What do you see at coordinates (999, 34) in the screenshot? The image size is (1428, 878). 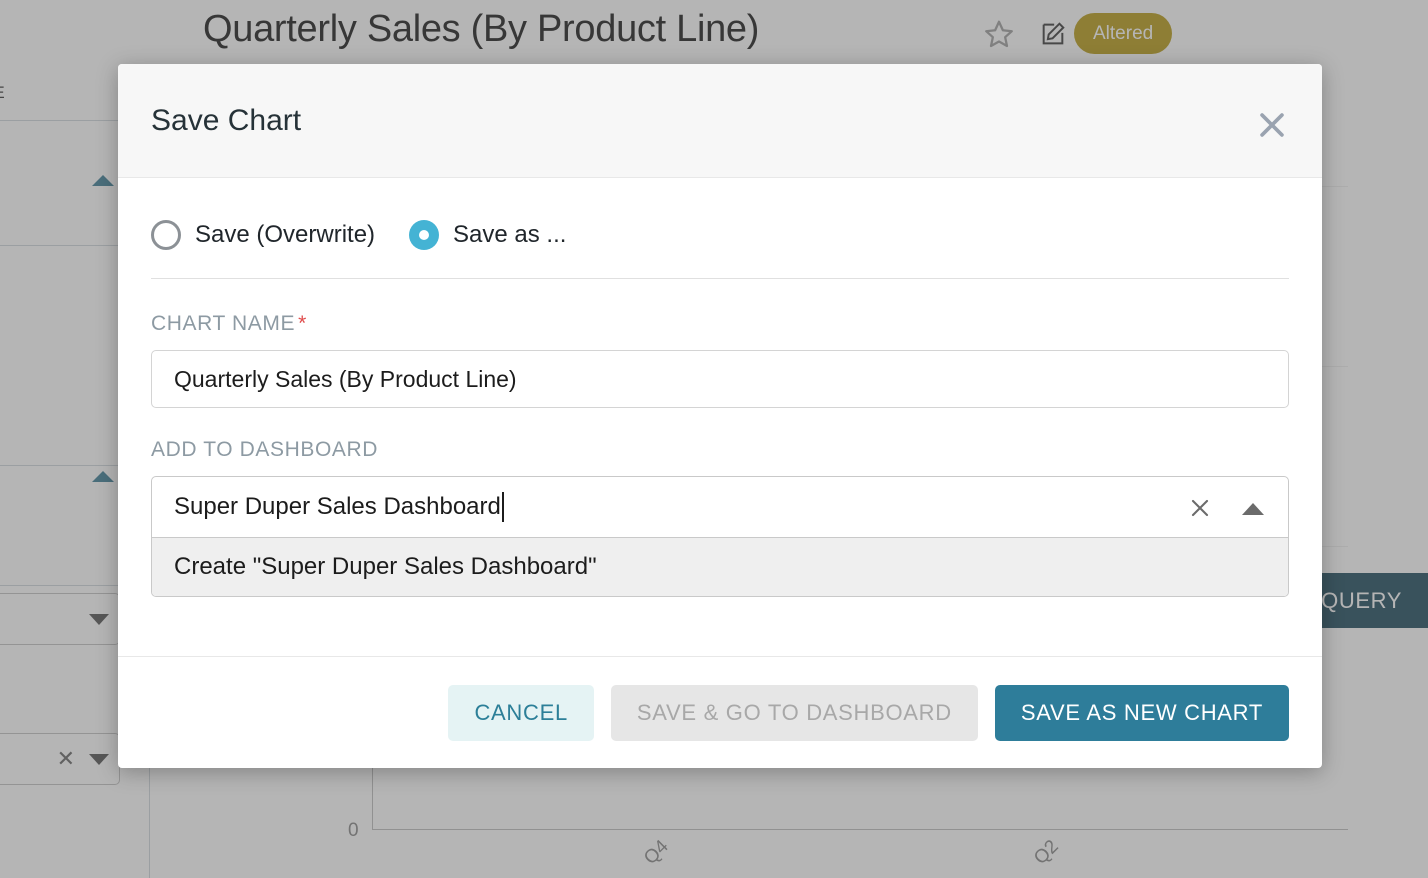 I see `star-icon` at bounding box center [999, 34].